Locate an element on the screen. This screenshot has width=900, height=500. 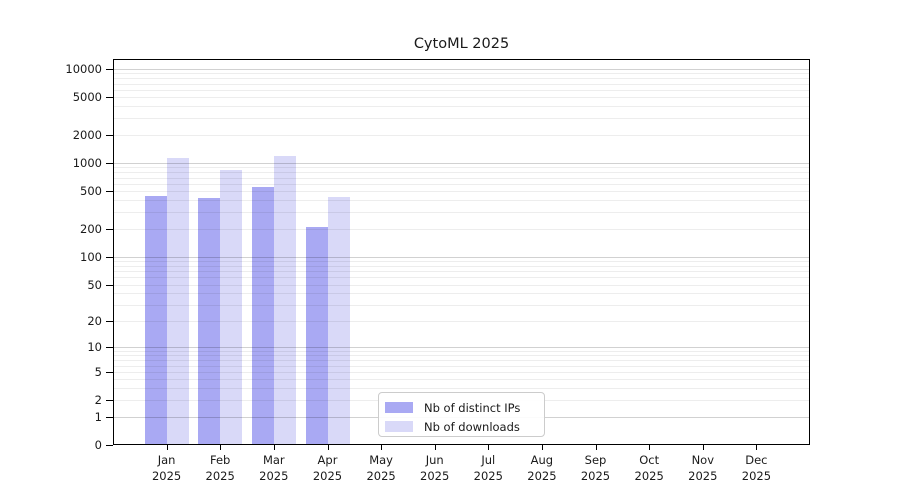
bar-distinct-ips-feb is located at coordinates (209, 321).